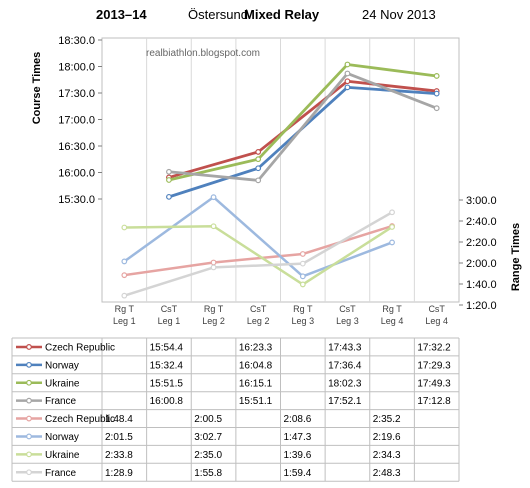  I want to click on table-row: Norway 15:32.4 16:04.8 17:36.4 17:29.3, so click(235, 367).